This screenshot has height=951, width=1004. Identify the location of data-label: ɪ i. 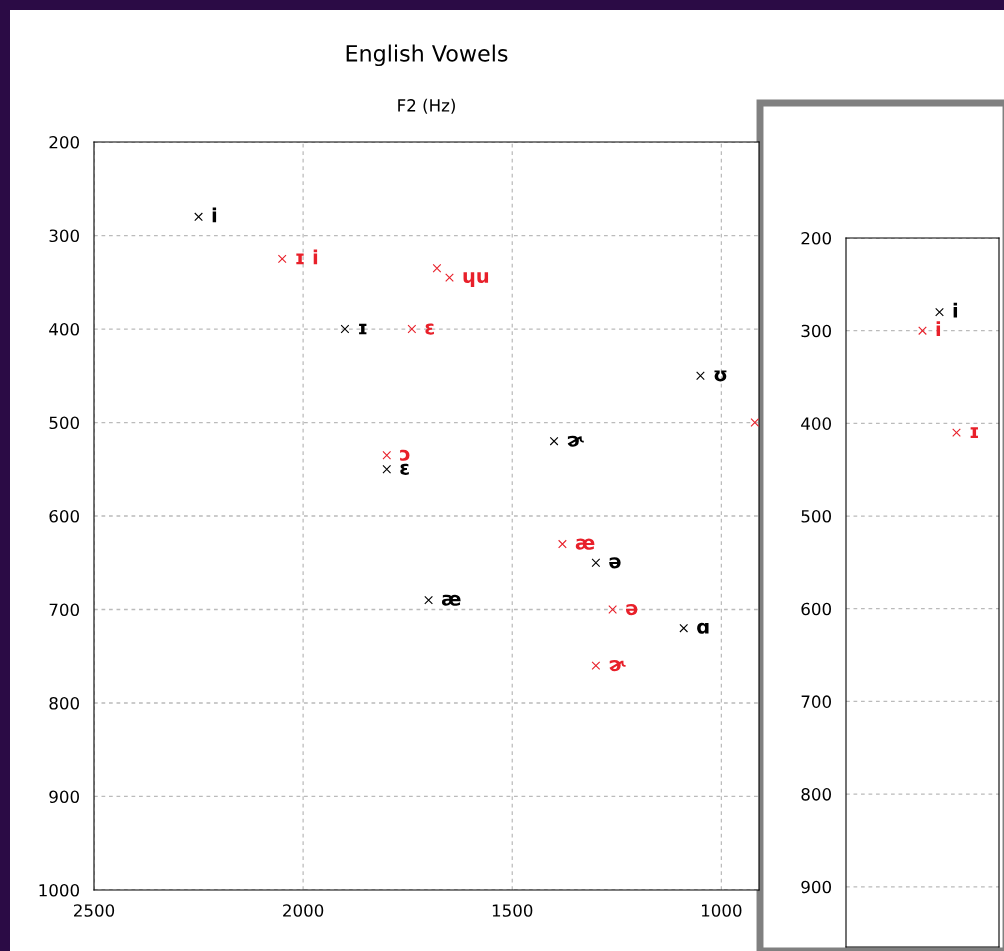
(307, 257).